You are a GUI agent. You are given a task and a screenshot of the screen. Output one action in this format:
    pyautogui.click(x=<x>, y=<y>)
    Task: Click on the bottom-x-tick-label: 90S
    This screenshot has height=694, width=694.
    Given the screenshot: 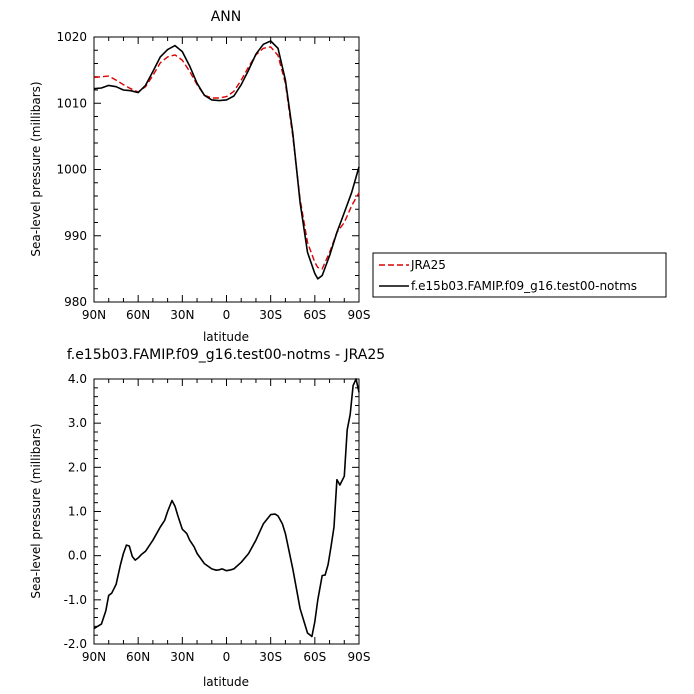 What is the action you would take?
    pyautogui.click(x=359, y=657)
    